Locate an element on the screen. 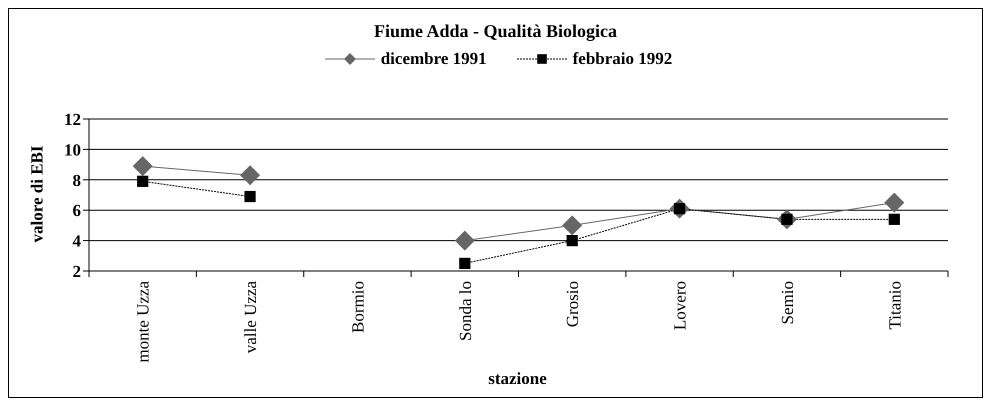  y-tick-label: 6 is located at coordinates (76, 210).